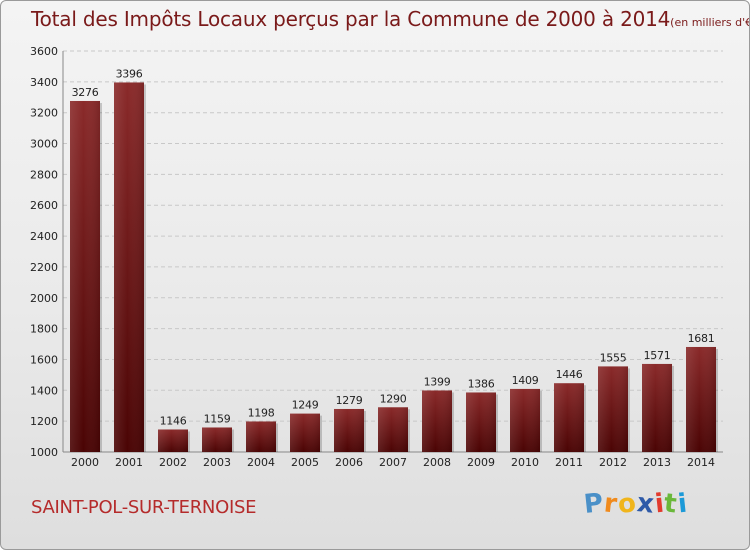 Image resolution: width=750 pixels, height=550 pixels. Describe the element at coordinates (481, 383) in the screenshot. I see `data-label-2009: 1386` at that location.